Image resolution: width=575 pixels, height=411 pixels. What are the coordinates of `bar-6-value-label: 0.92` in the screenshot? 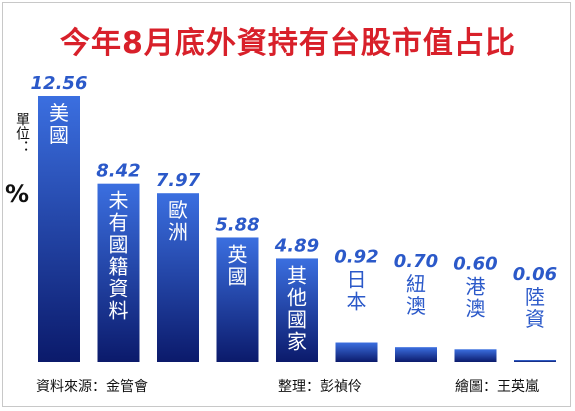 It's located at (356, 257).